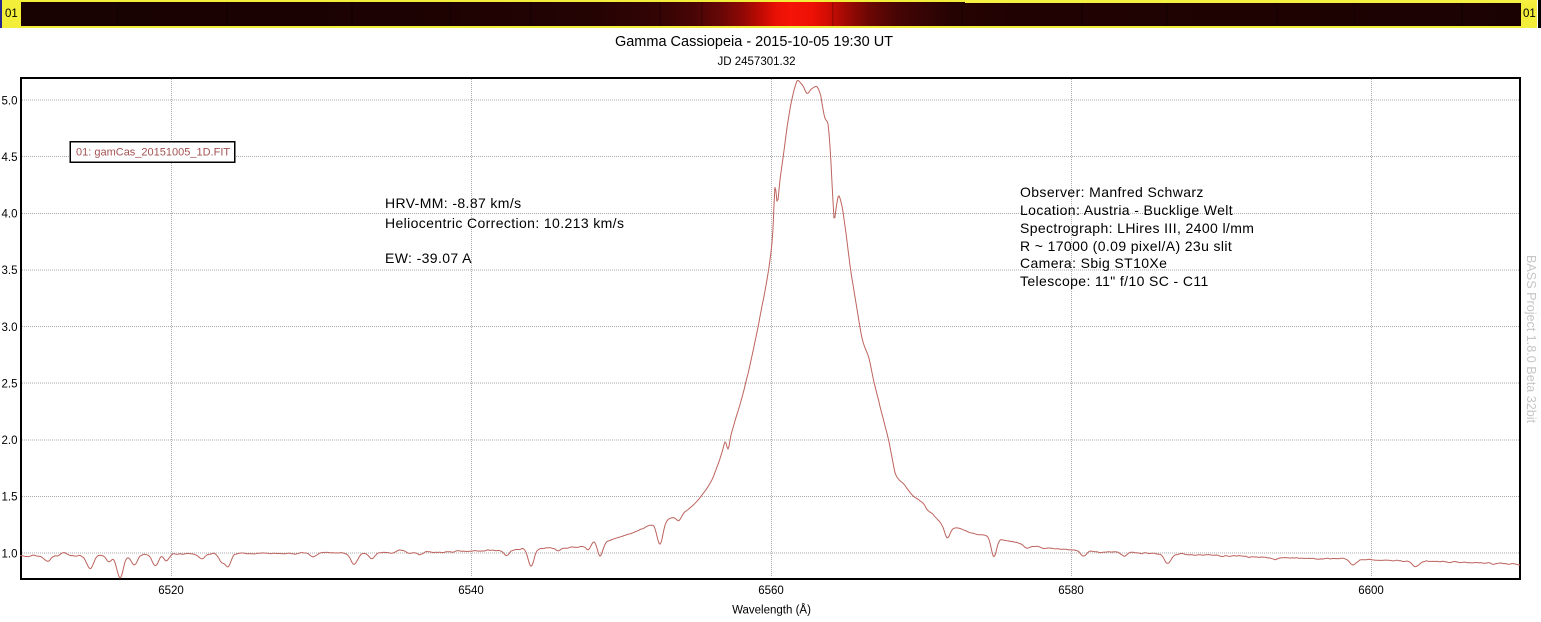 Image resolution: width=1541 pixels, height=622 pixels. What do you see at coordinates (10, 554) in the screenshot?
I see `svg-text: 1.0` at bounding box center [10, 554].